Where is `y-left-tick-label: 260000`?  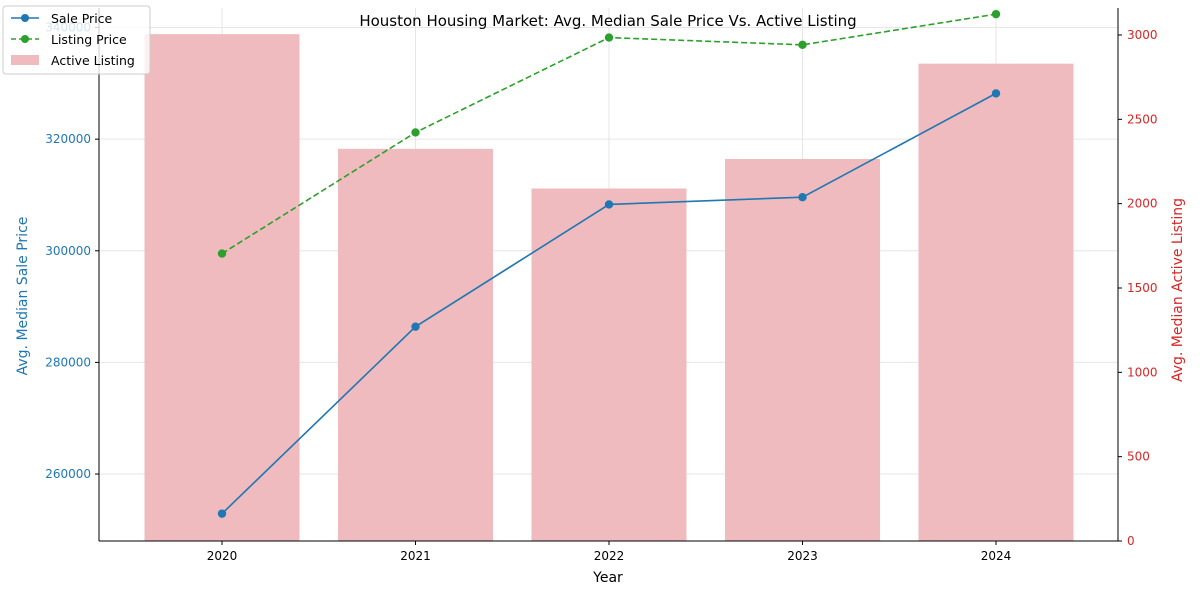
y-left-tick-label: 260000 is located at coordinates (68, 474).